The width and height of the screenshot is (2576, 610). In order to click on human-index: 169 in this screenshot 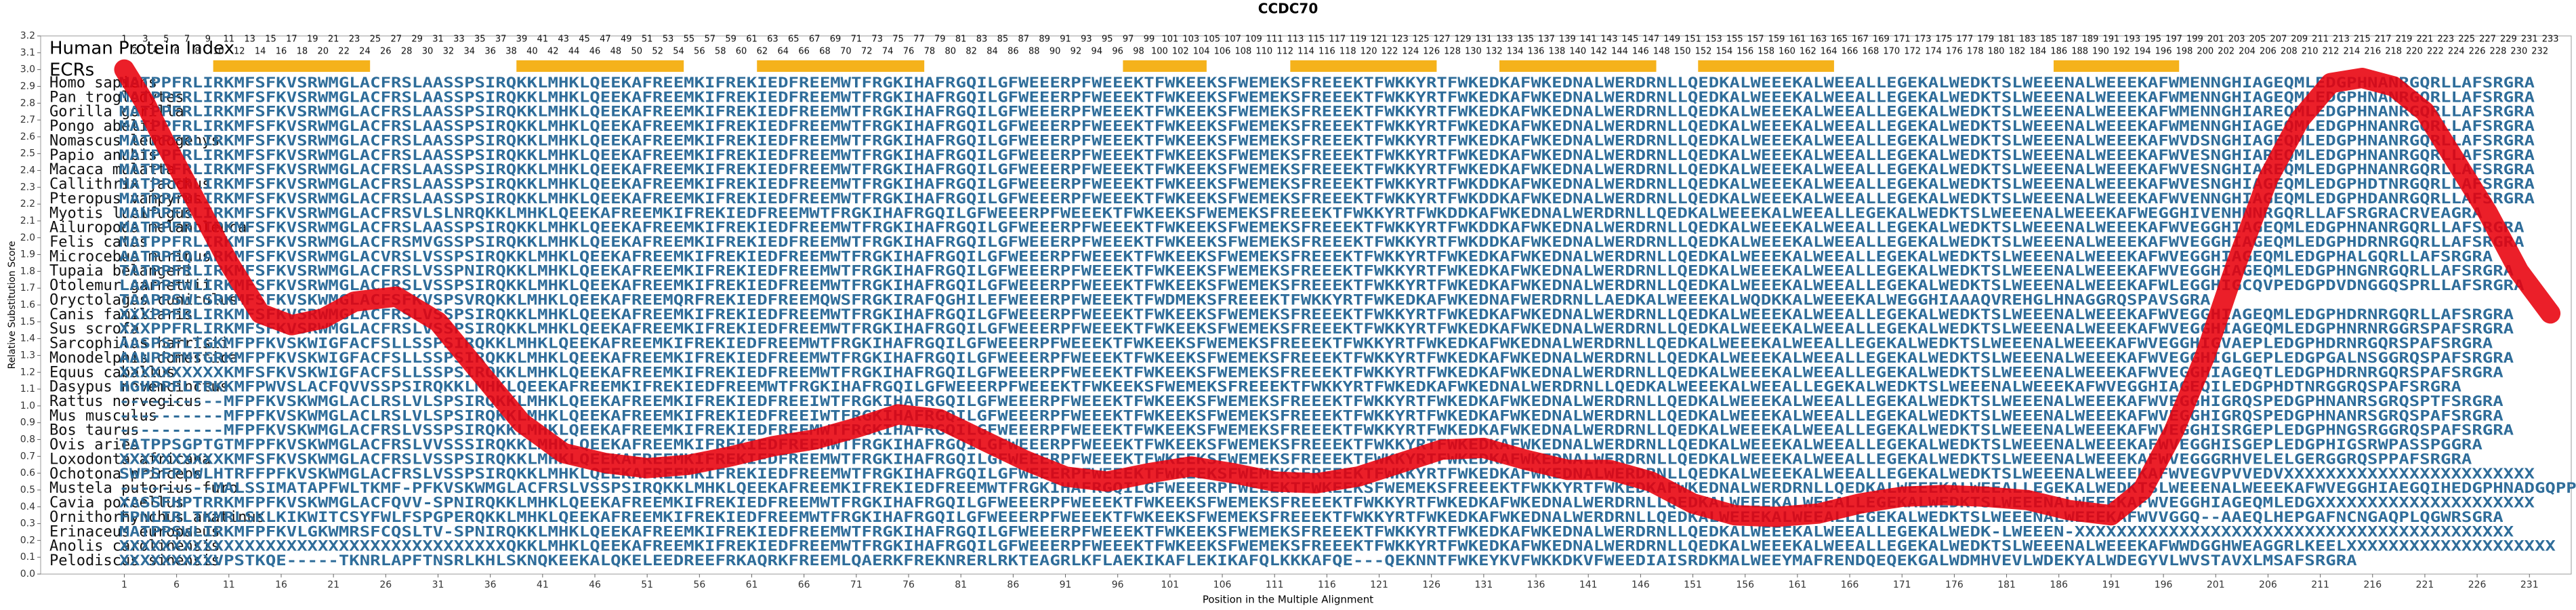, I will do `click(1881, 40)`.